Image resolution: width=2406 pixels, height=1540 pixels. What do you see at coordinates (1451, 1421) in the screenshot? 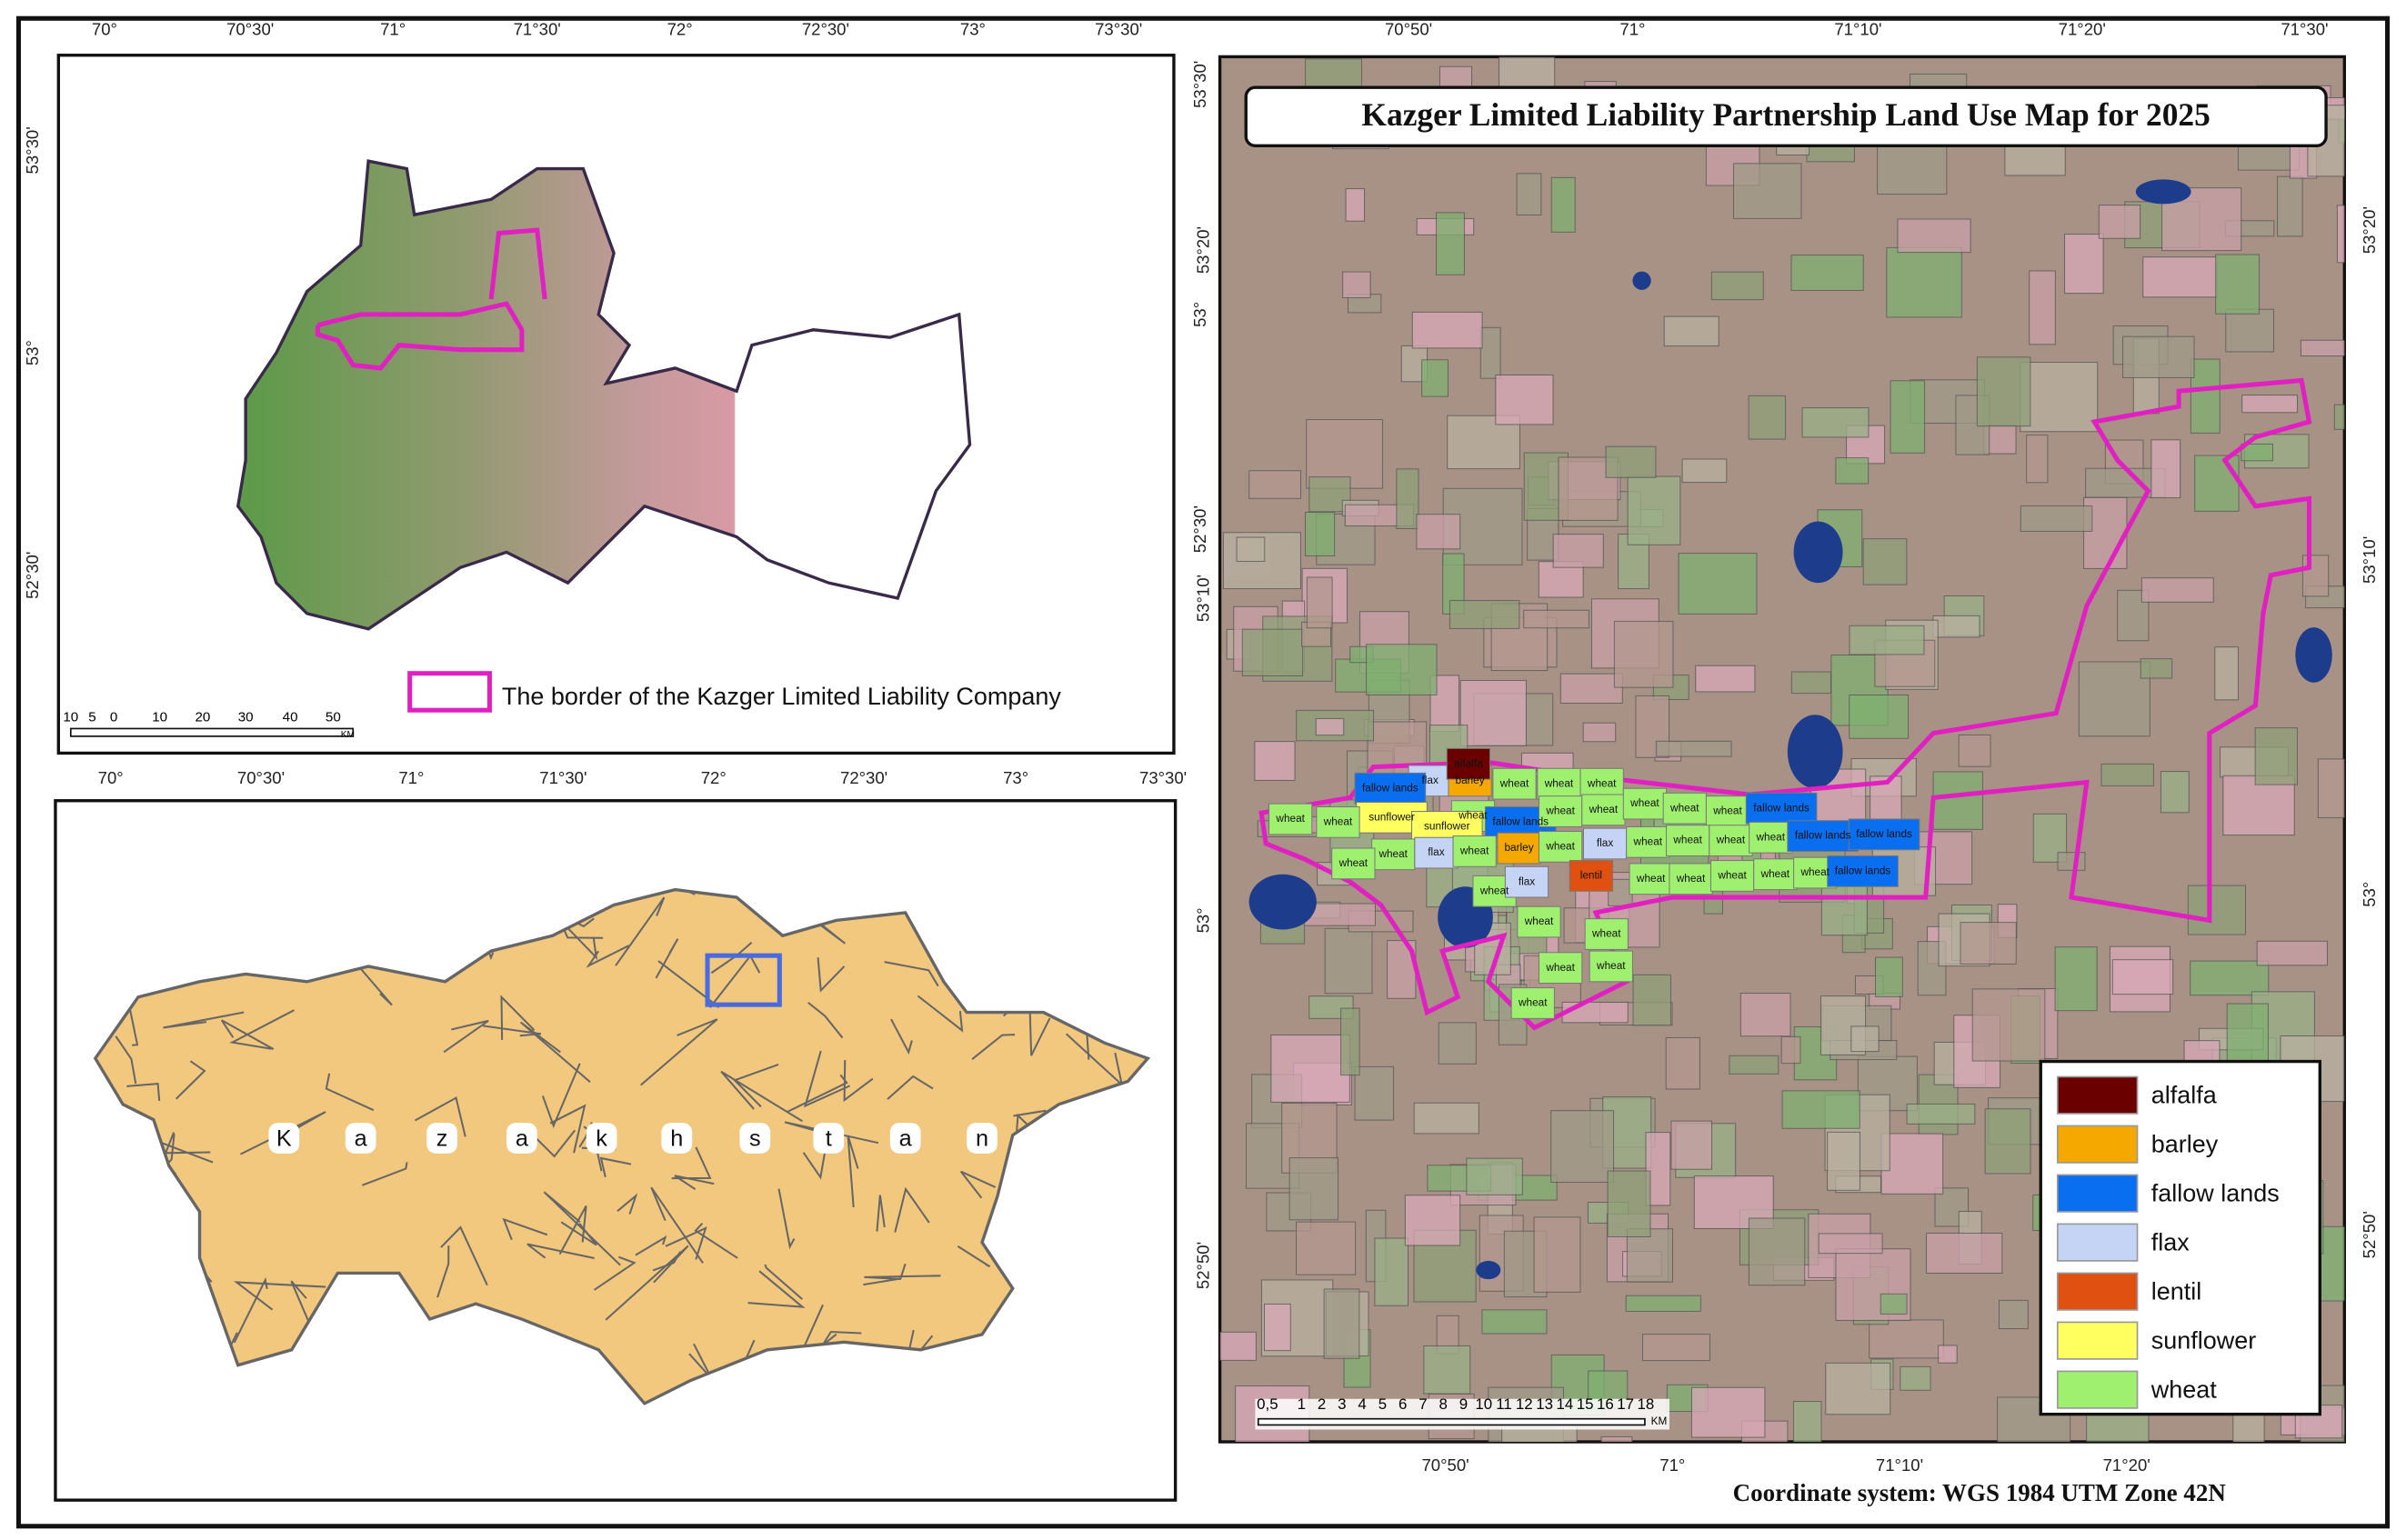
I see `main-scale-bar` at bounding box center [1451, 1421].